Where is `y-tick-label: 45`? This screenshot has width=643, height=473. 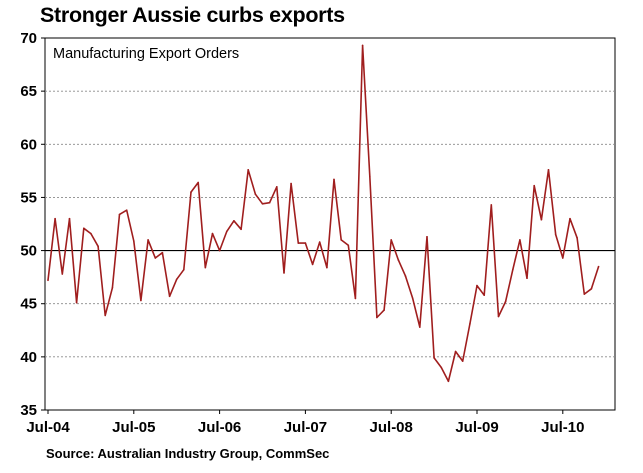
y-tick-label: 45 is located at coordinates (28, 304).